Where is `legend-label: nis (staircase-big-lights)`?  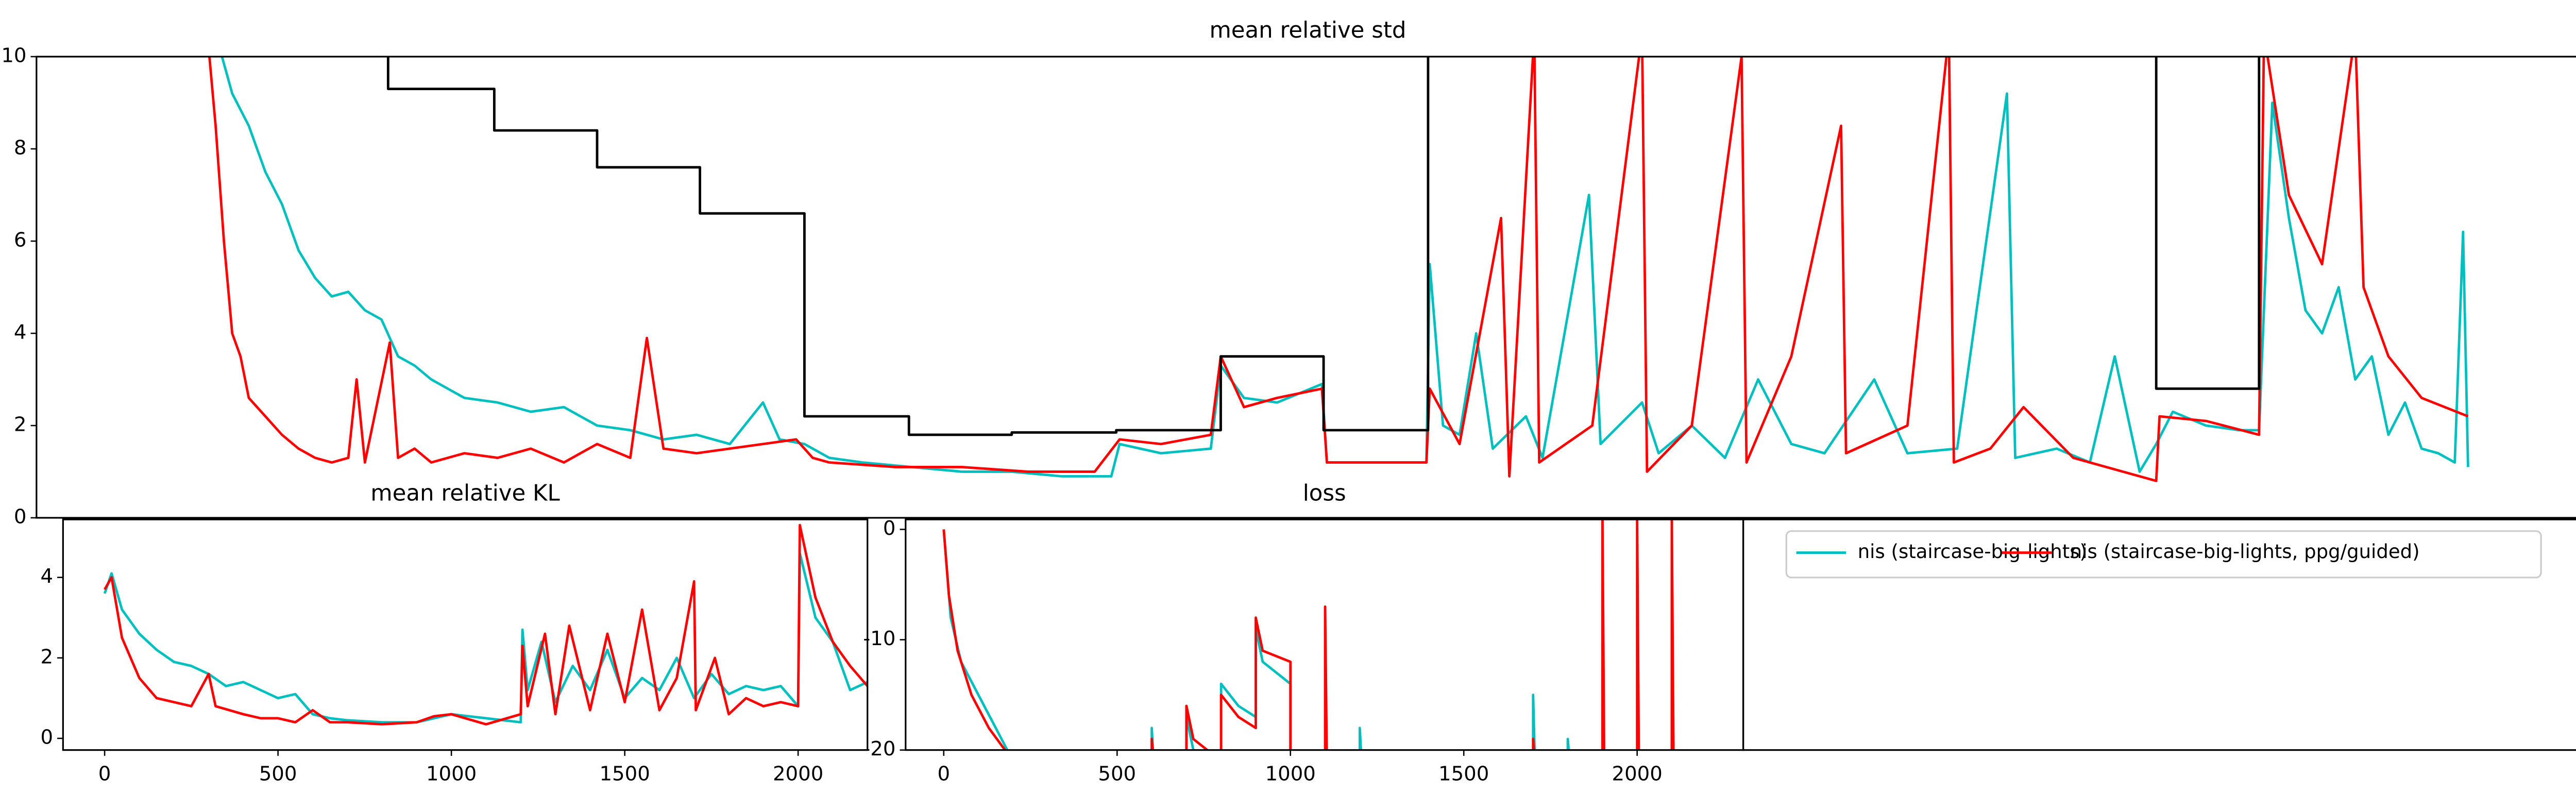 legend-label: nis (staircase-big-lights) is located at coordinates (1972, 552).